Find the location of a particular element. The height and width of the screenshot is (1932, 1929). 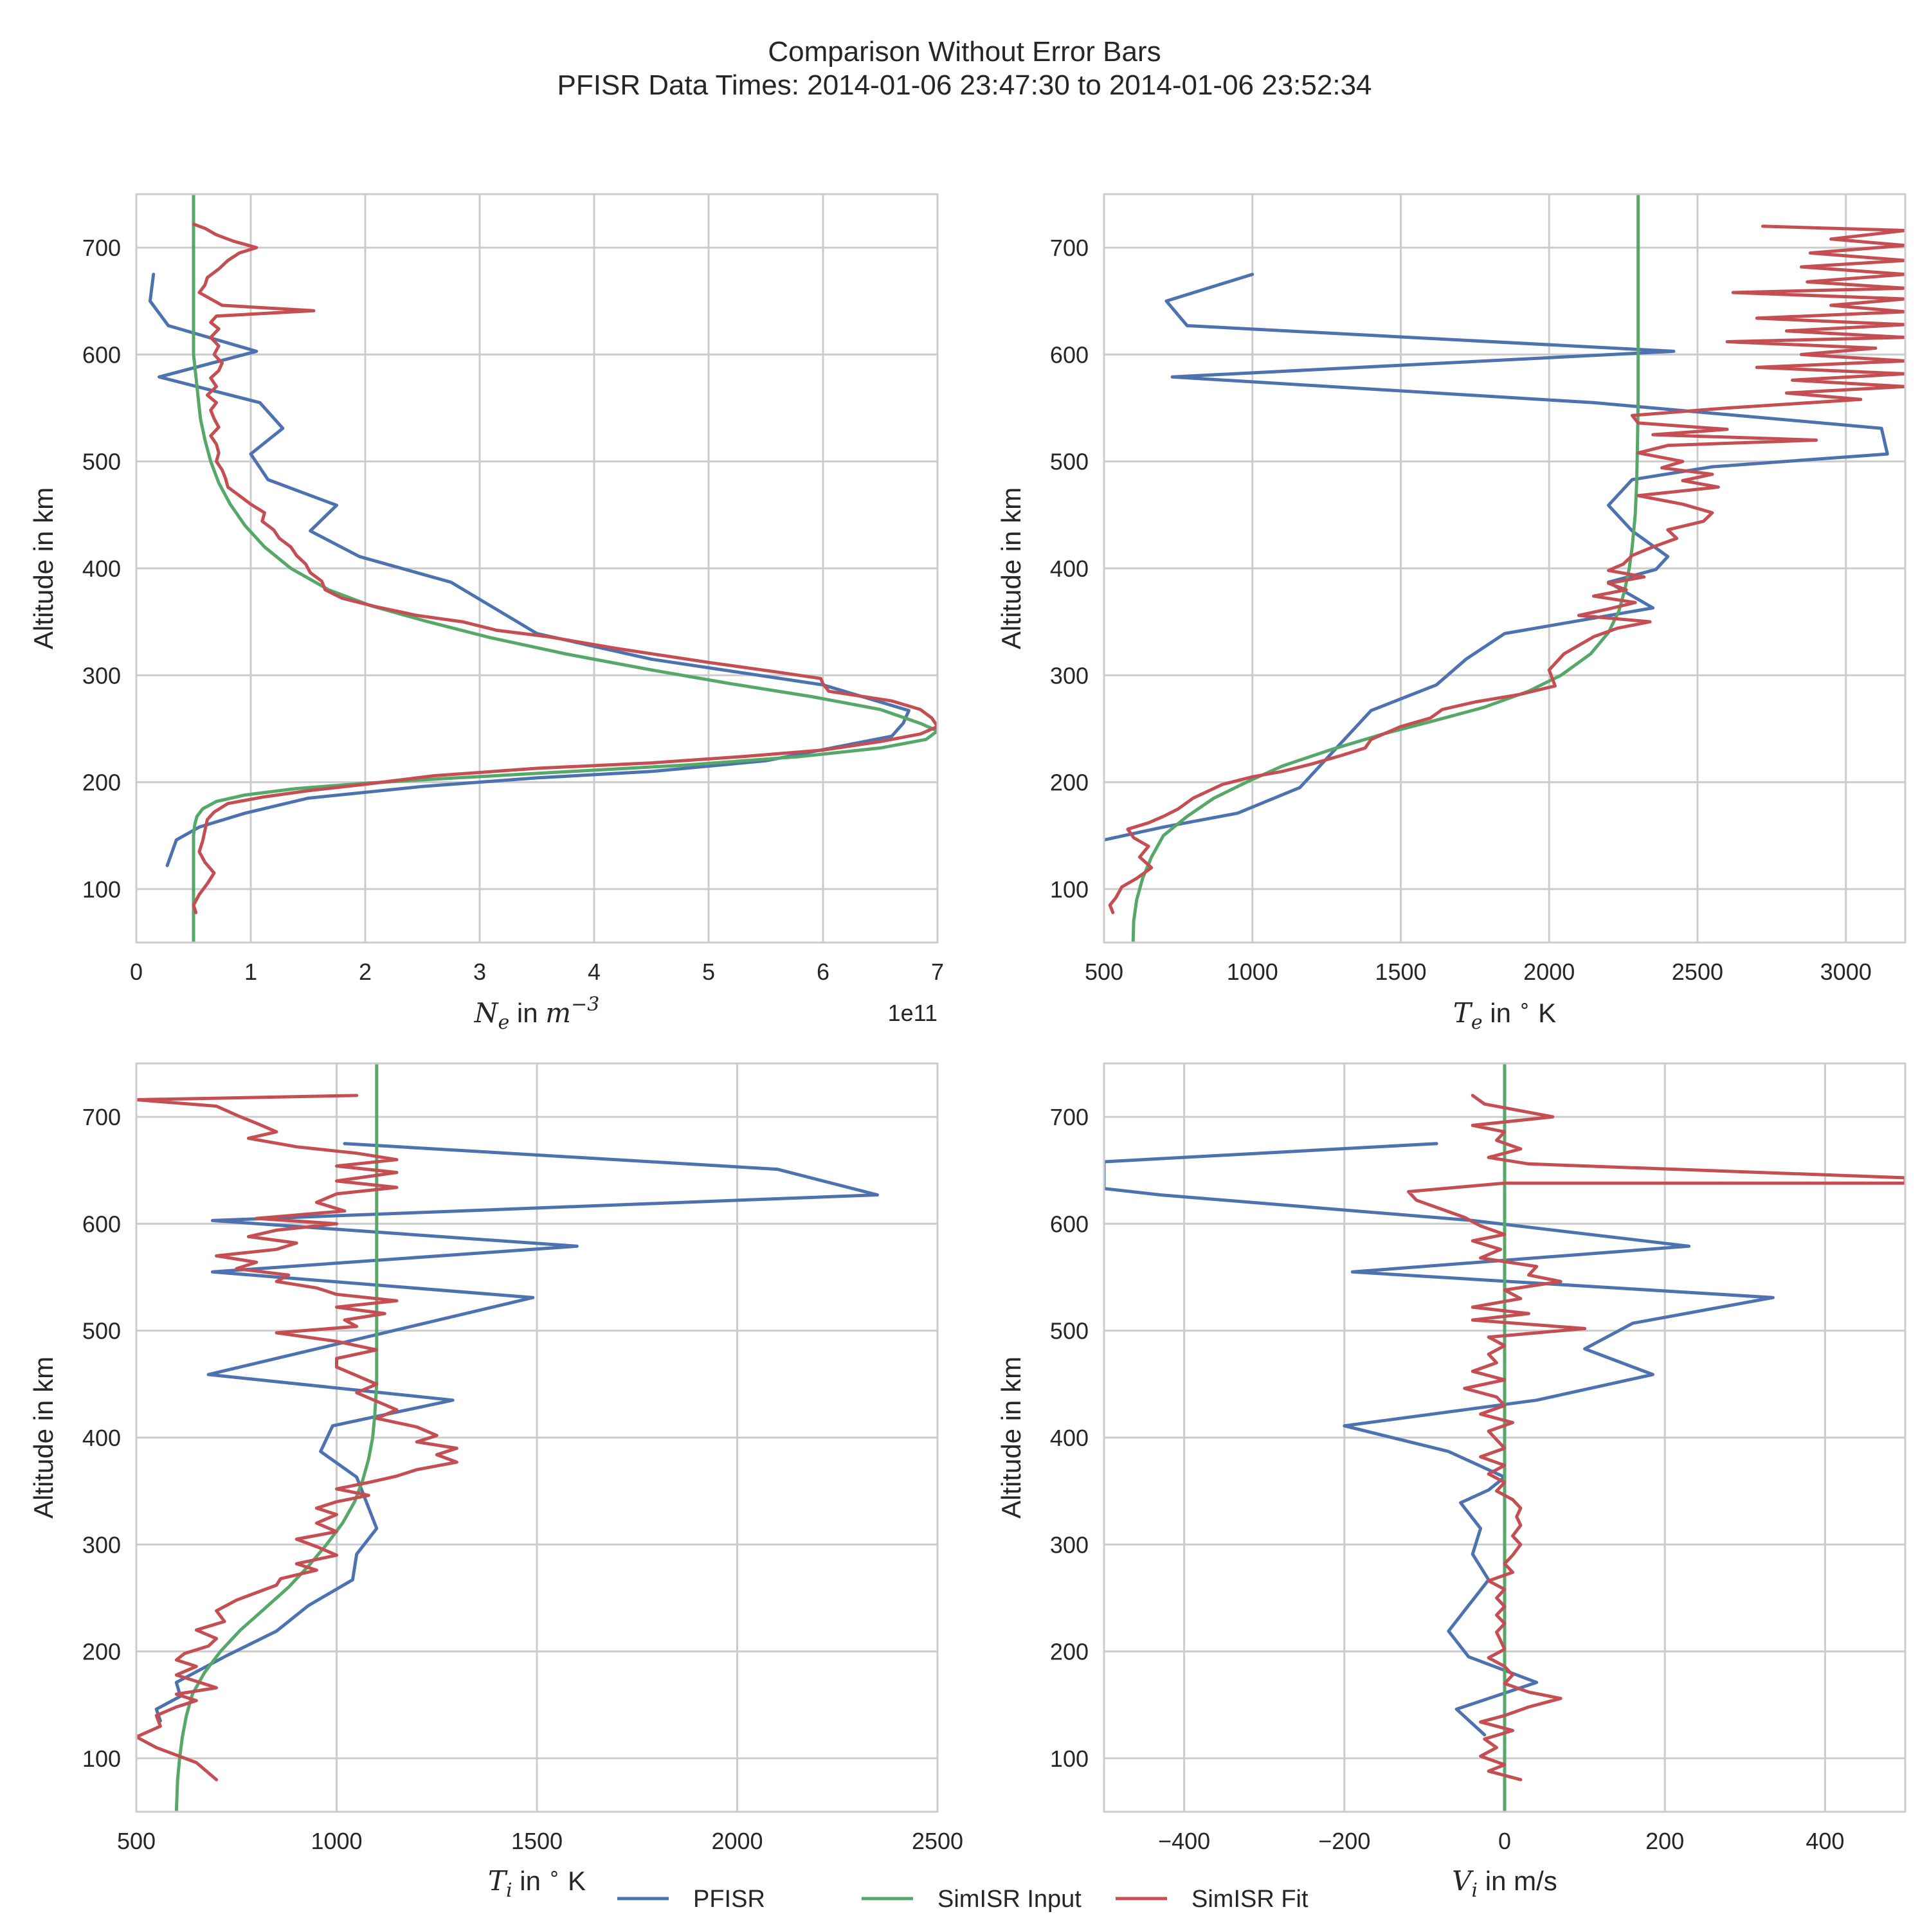

legend-label: SimISR Input is located at coordinates (1010, 1900).